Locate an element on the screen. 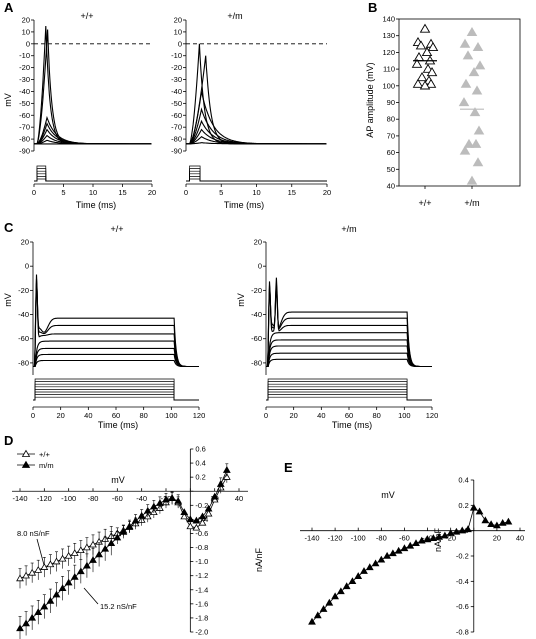 This screenshot has height=639, width=536. panel-a-ylabel: mV is located at coordinates (8, 100).